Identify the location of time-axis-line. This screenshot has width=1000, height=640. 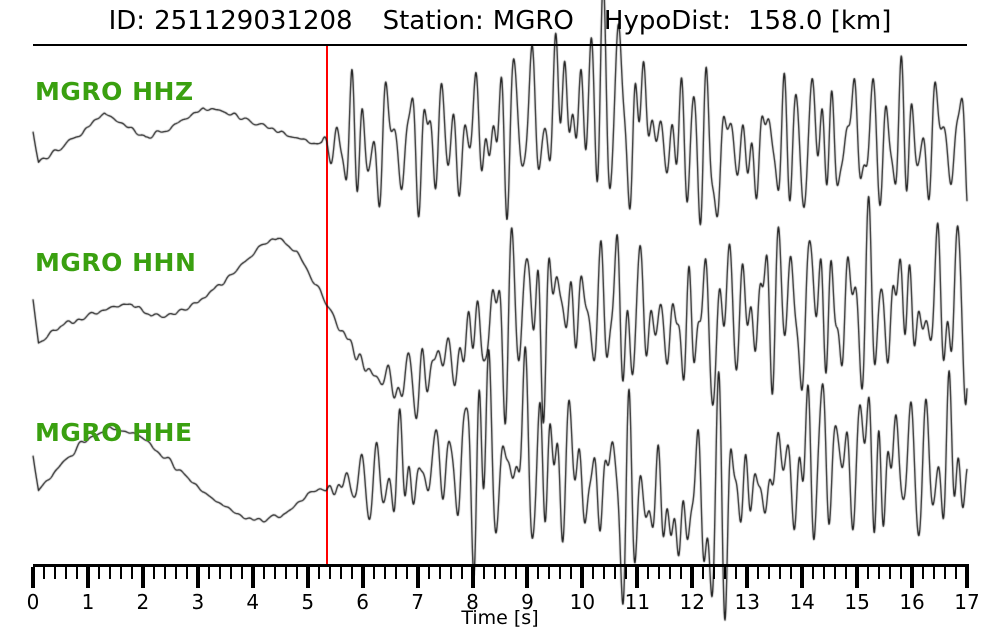
(501, 565).